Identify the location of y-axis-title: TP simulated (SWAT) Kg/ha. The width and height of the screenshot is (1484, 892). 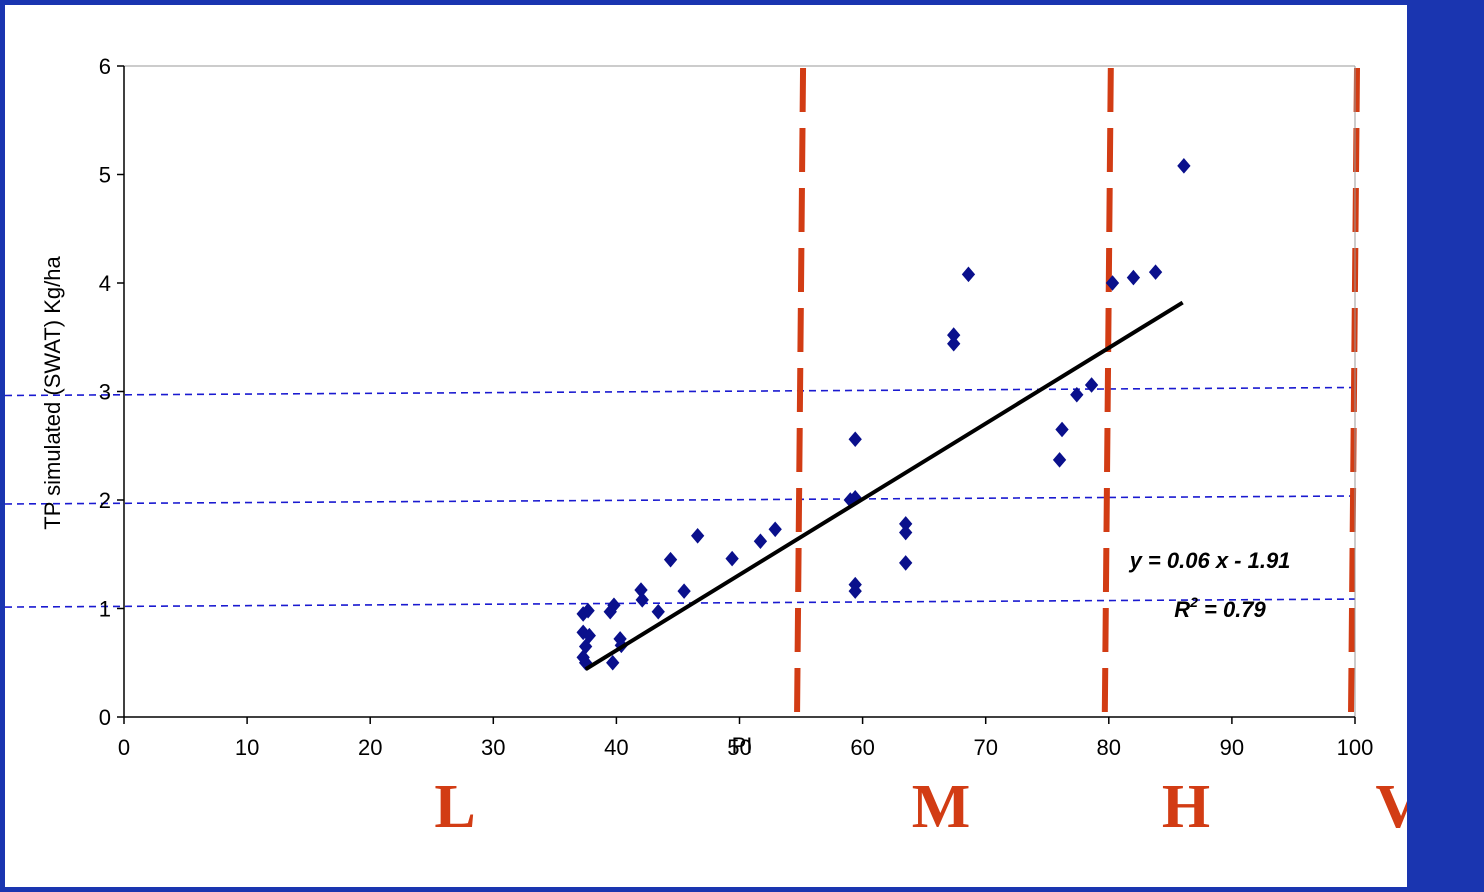
(52, 393).